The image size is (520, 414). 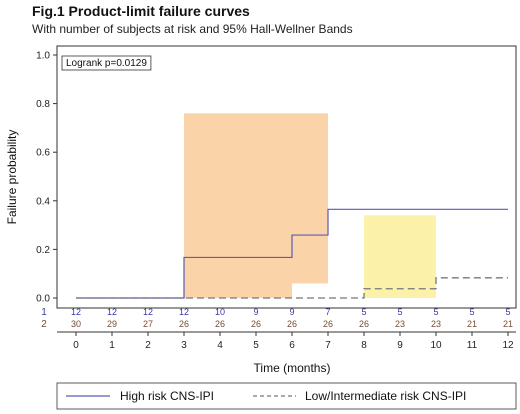 What do you see at coordinates (44, 312) in the screenshot?
I see `at-risk-row-label: 1` at bounding box center [44, 312].